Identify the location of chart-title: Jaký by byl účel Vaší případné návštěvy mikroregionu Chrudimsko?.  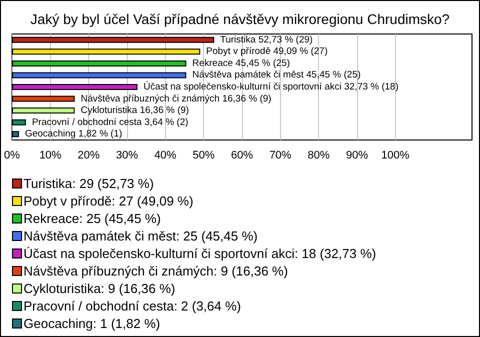
(240, 19).